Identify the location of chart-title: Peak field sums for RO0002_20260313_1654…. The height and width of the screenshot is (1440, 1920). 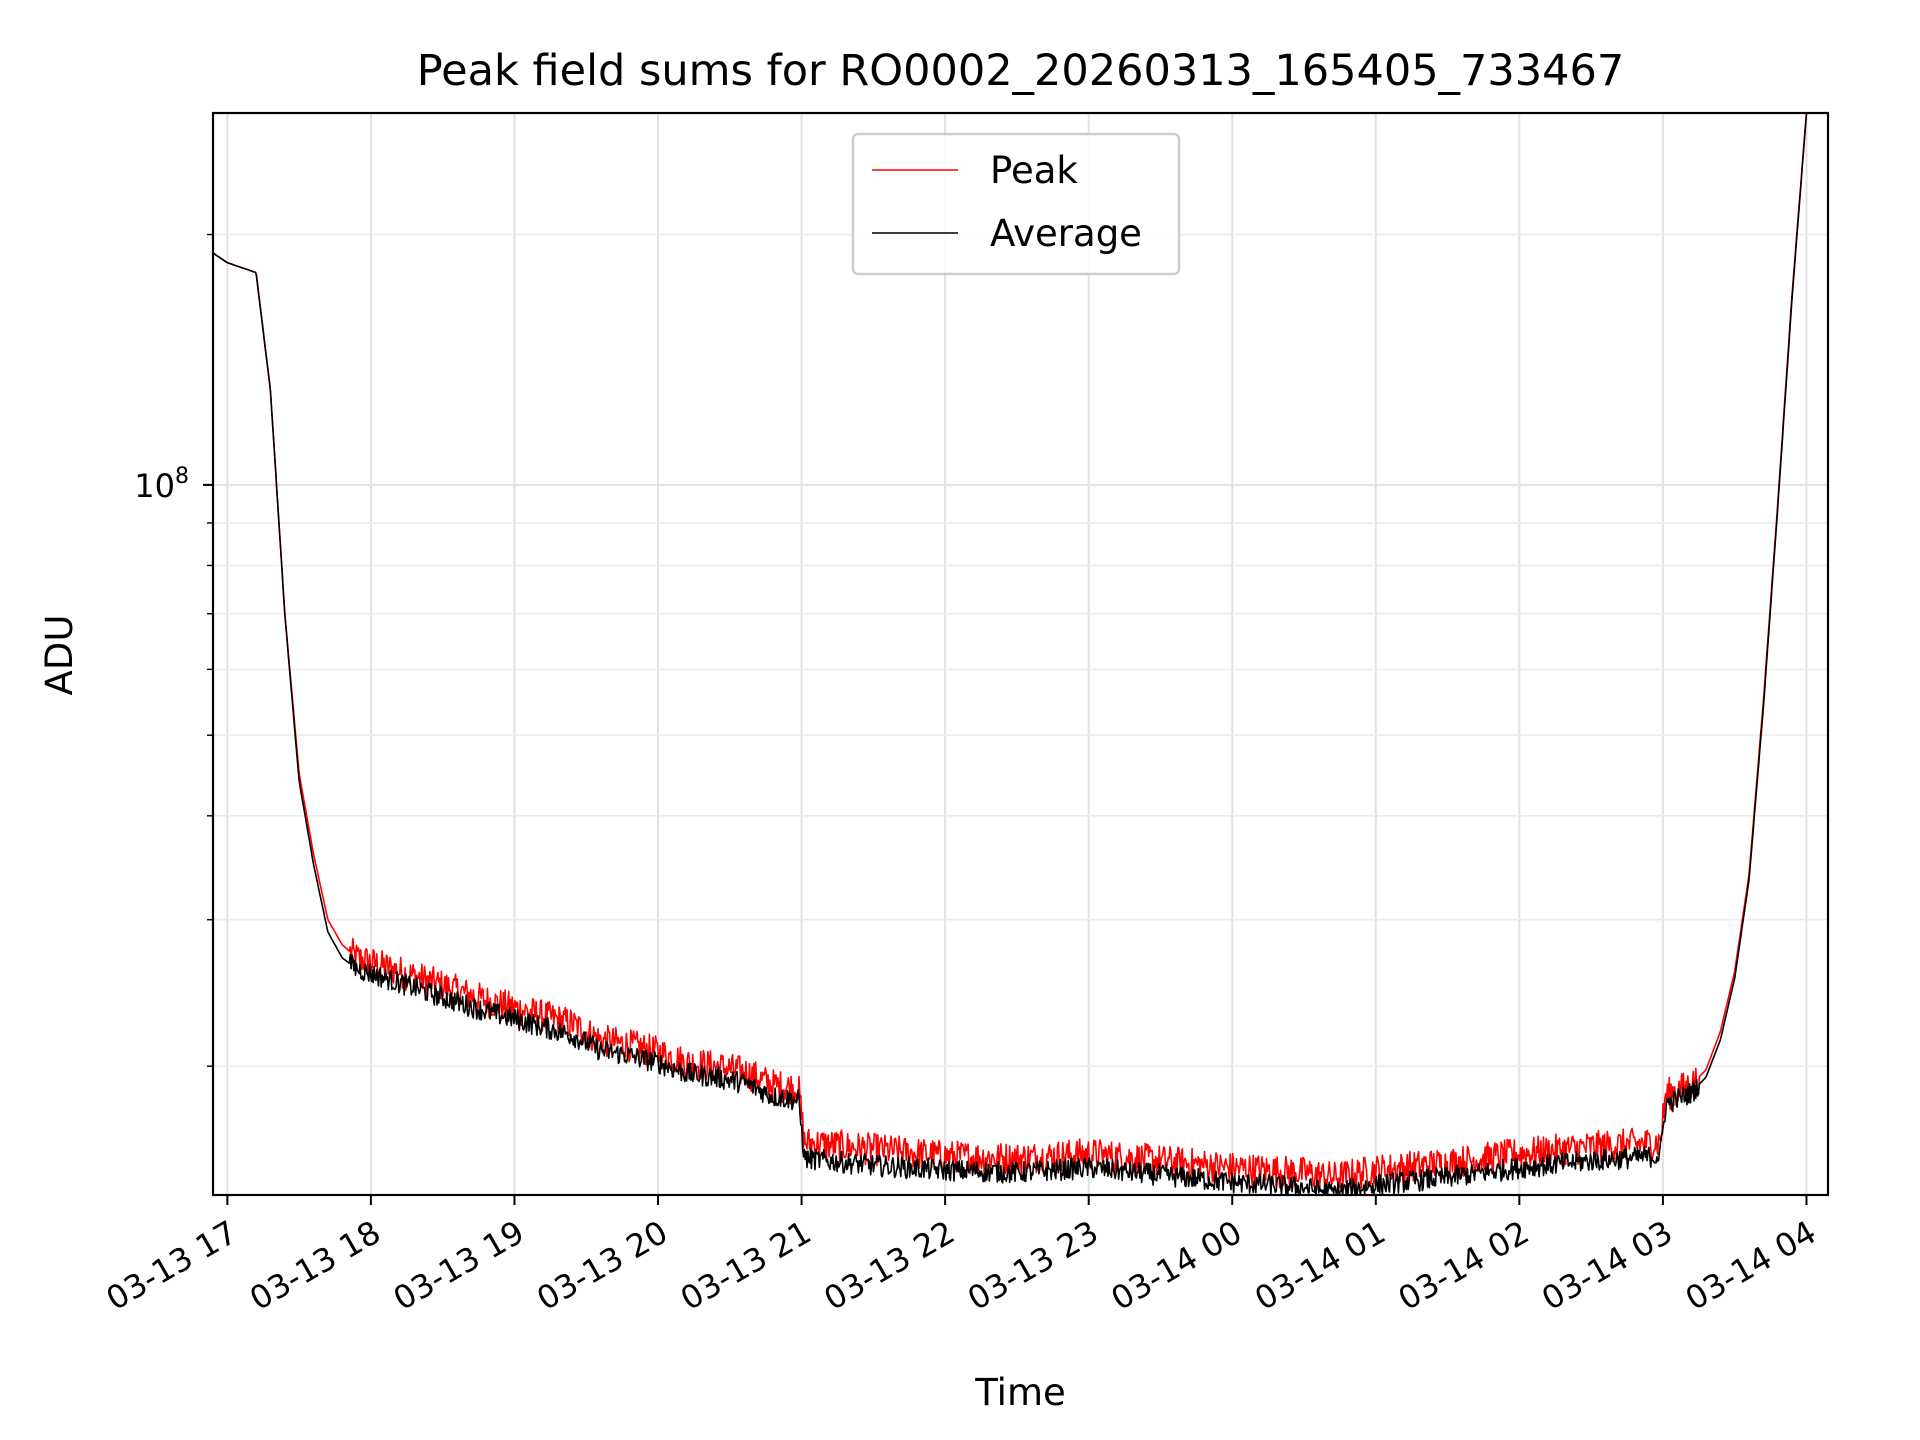
(1020, 71).